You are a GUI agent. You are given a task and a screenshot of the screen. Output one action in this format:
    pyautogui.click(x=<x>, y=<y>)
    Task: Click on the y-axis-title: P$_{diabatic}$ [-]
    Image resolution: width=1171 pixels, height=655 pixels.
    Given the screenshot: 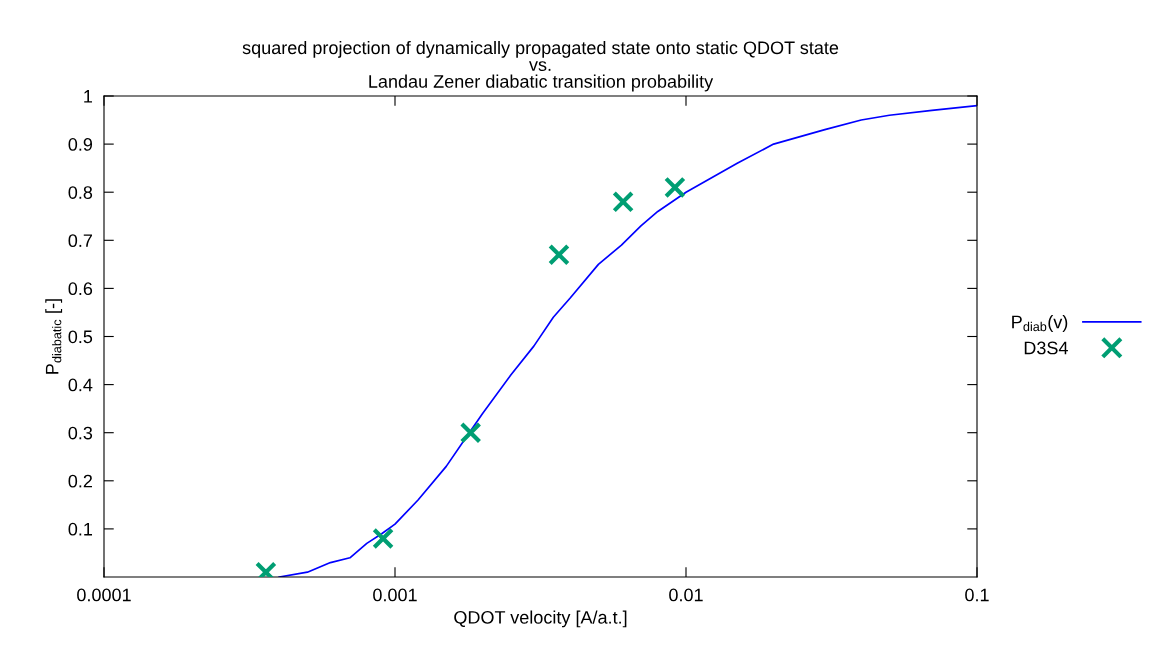 What is the action you would take?
    pyautogui.click(x=54, y=336)
    